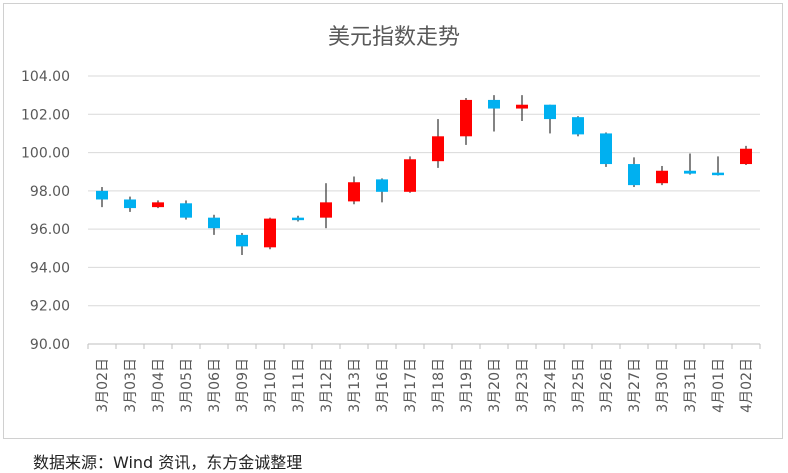 The height and width of the screenshot is (473, 788). I want to click on x-tick-label: 3月13日, so click(355, 385).